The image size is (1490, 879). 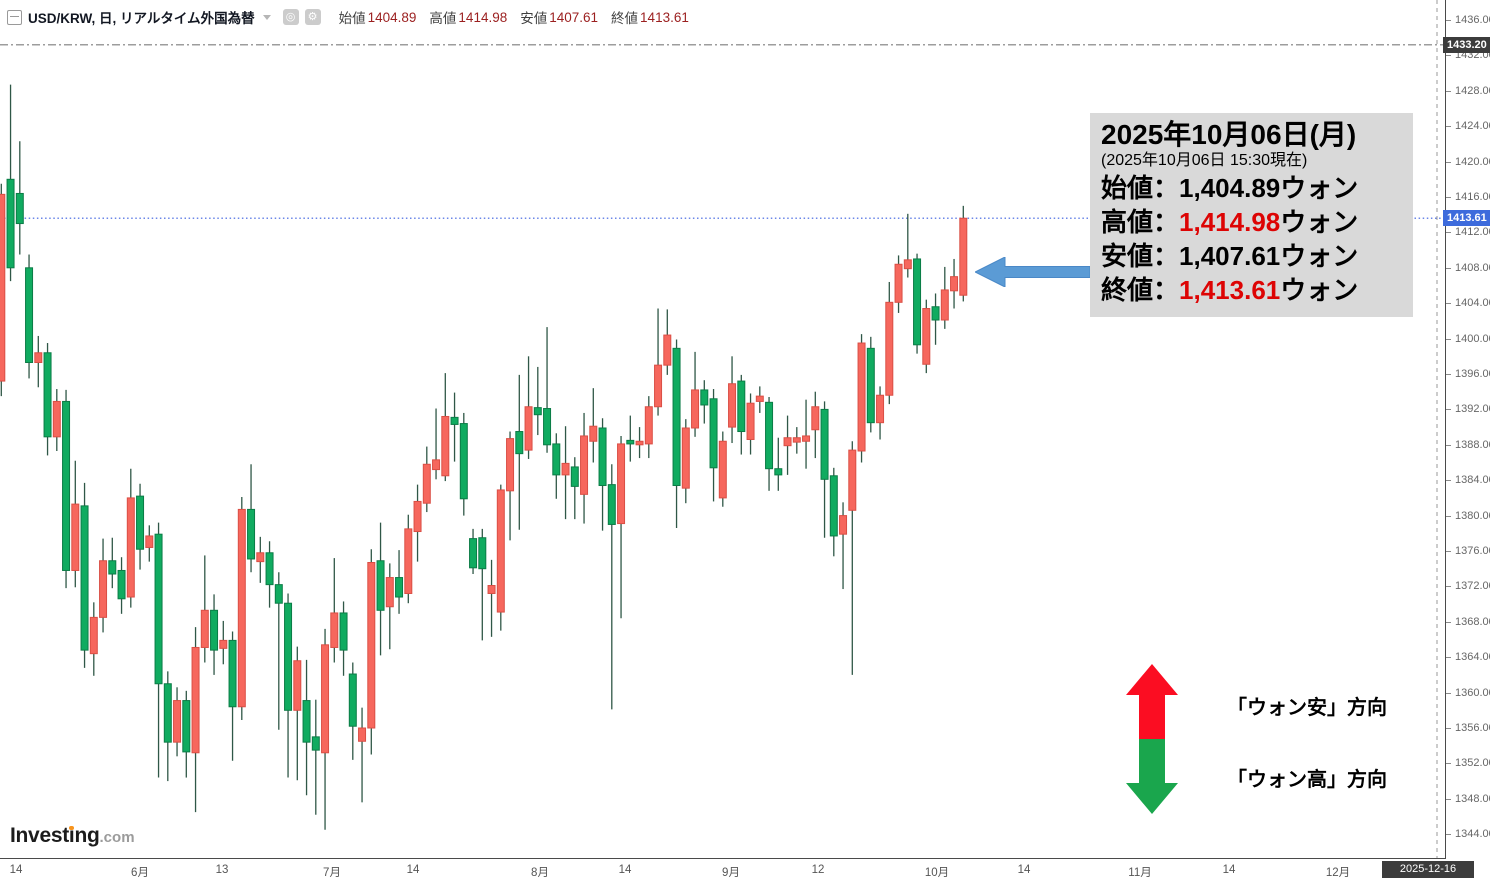 What do you see at coordinates (1472, 586) in the screenshot?
I see `y-axis-tick-label: 1372.00` at bounding box center [1472, 586].